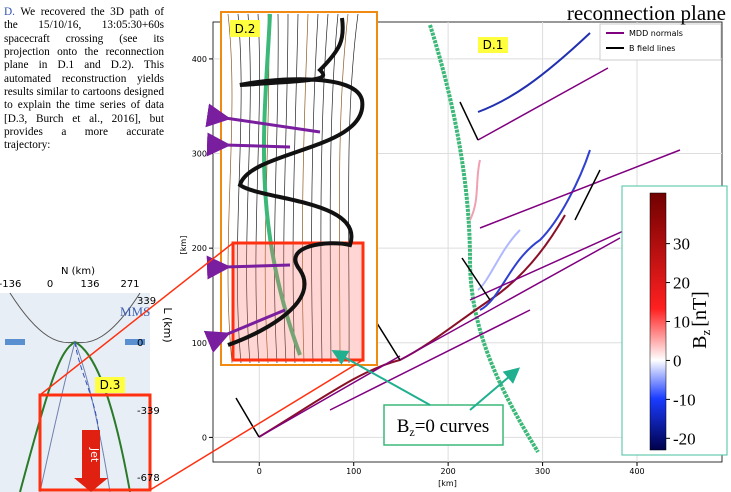 The height and width of the screenshot is (492, 731). I want to click on cartoon-bg, so click(75, 392).